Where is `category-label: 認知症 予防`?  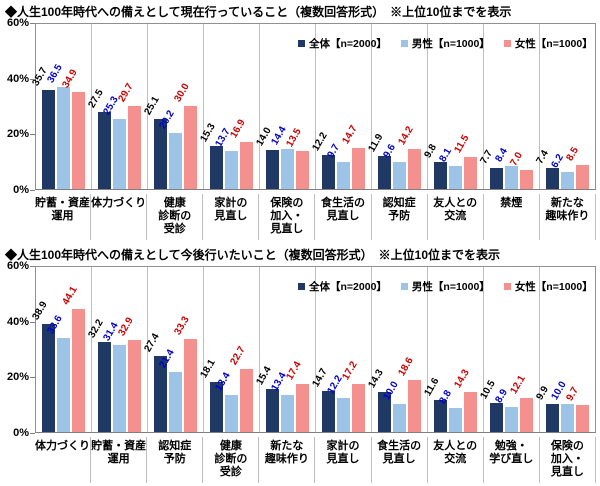 category-label: 認知症 予防 is located at coordinates (175, 460).